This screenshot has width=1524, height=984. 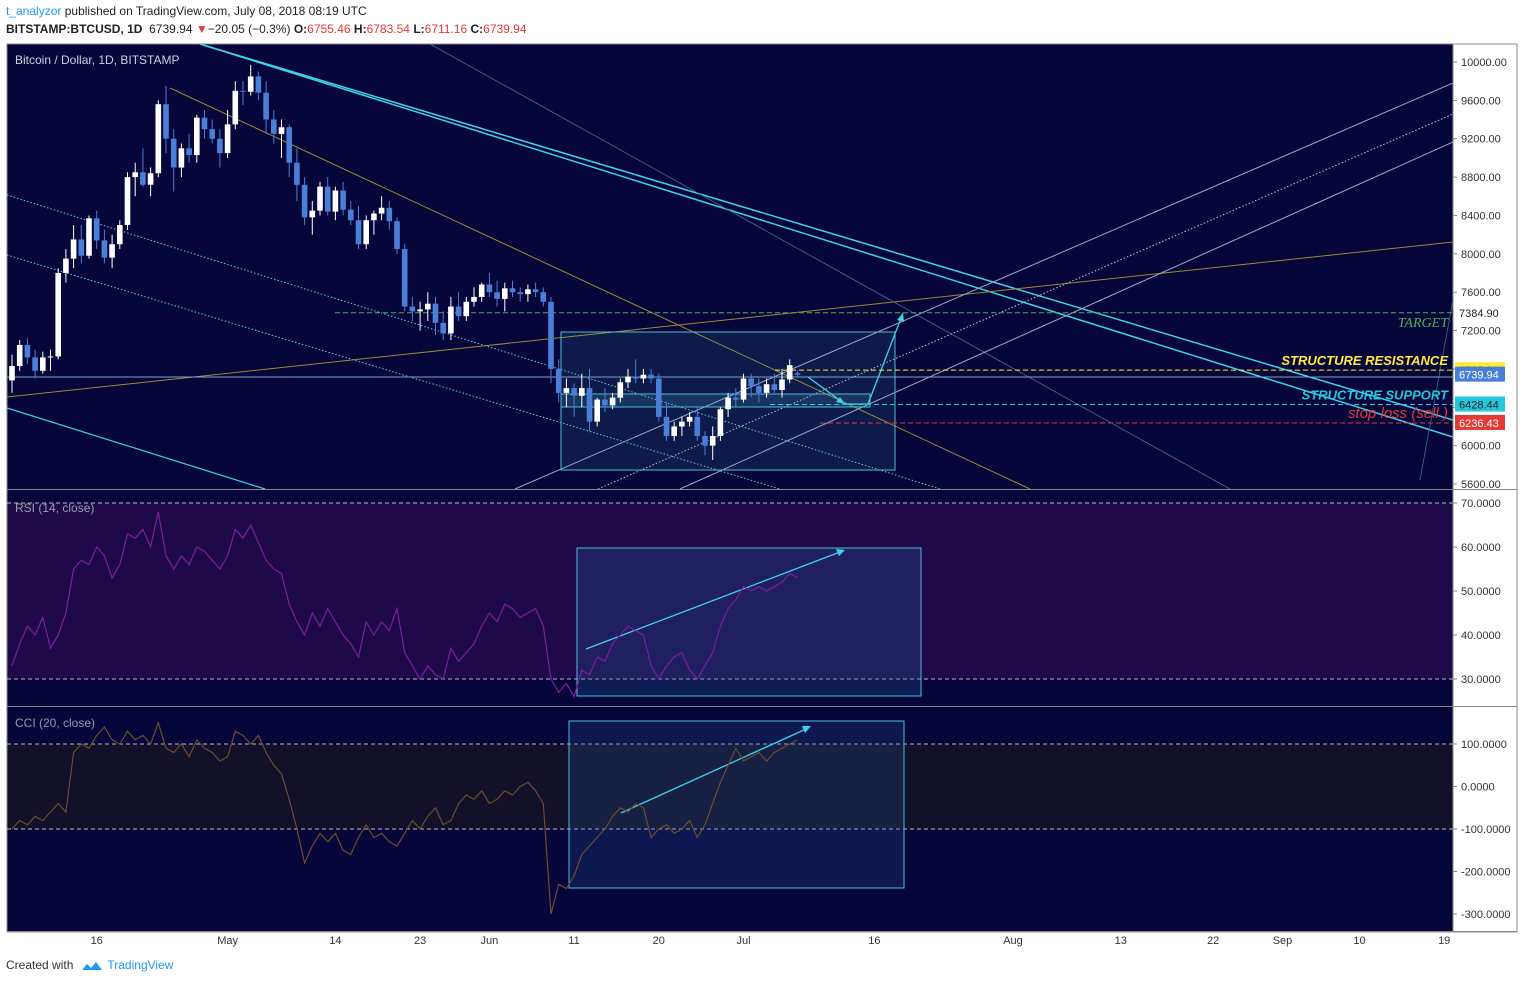 I want to click on cci-tick-label: -100.0000, so click(x=1486, y=830).